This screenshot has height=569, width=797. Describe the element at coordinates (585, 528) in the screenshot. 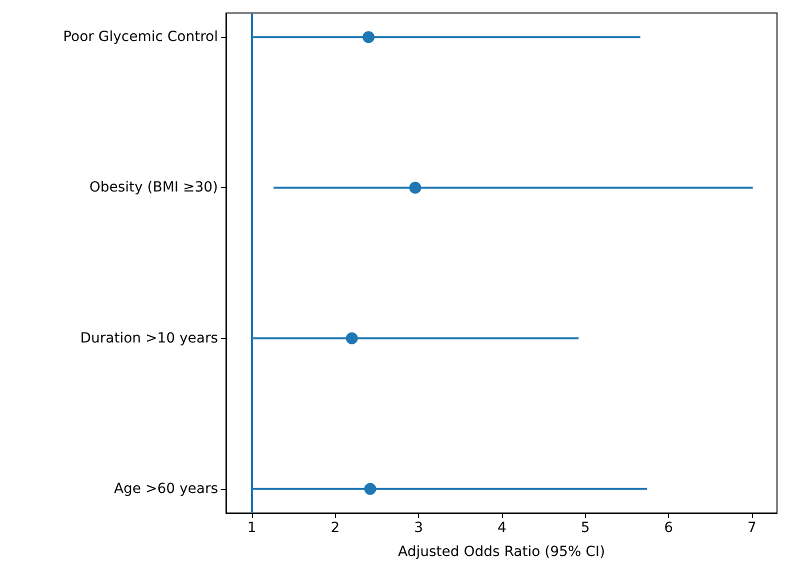

I see `x-tick-label: 5` at that location.